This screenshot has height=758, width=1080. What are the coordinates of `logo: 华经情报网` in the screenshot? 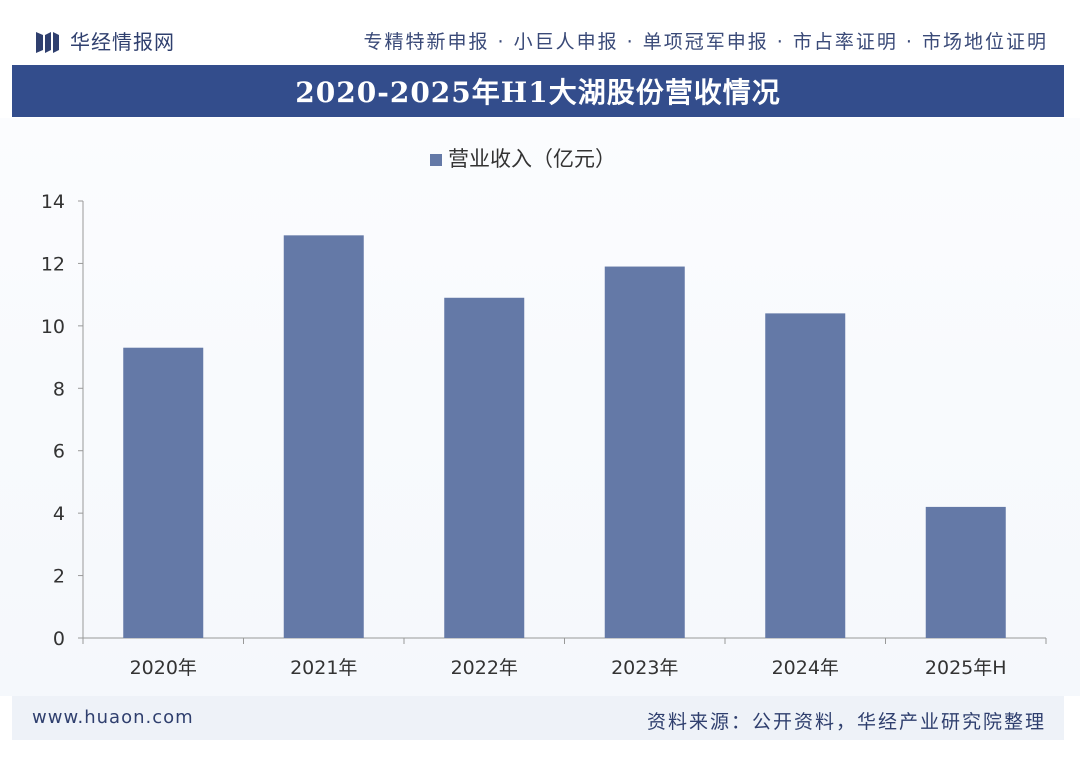 It's located at (104, 40).